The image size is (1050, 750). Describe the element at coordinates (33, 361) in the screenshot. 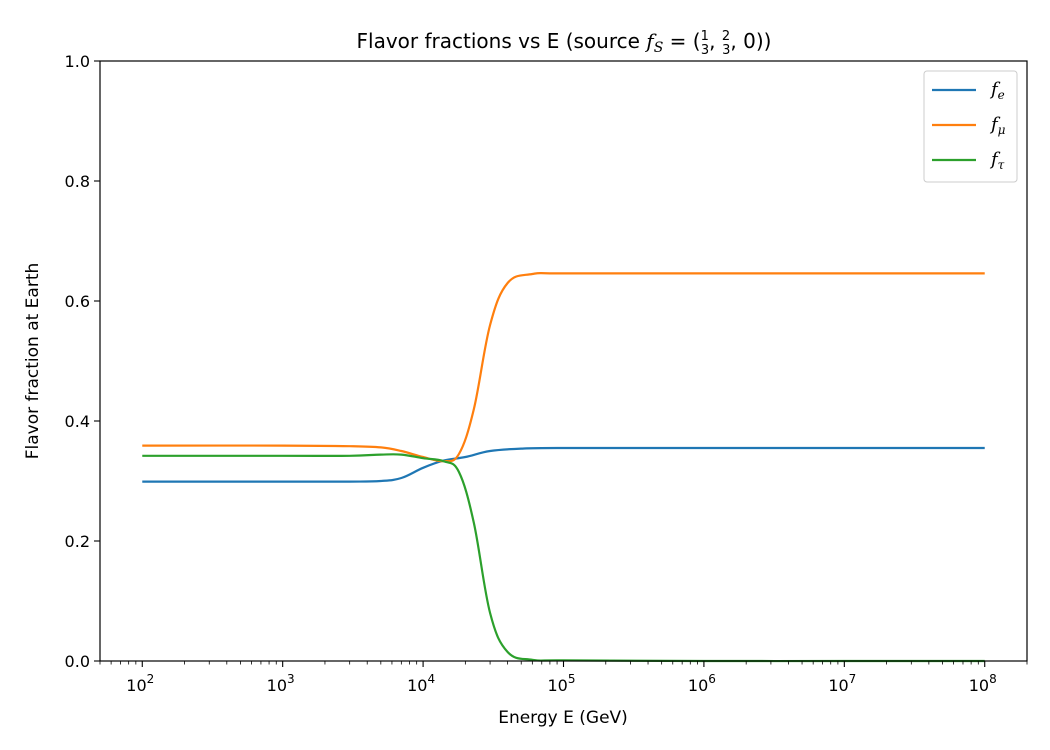

I see `y-axis-label: Flavor fraction at Earth` at that location.